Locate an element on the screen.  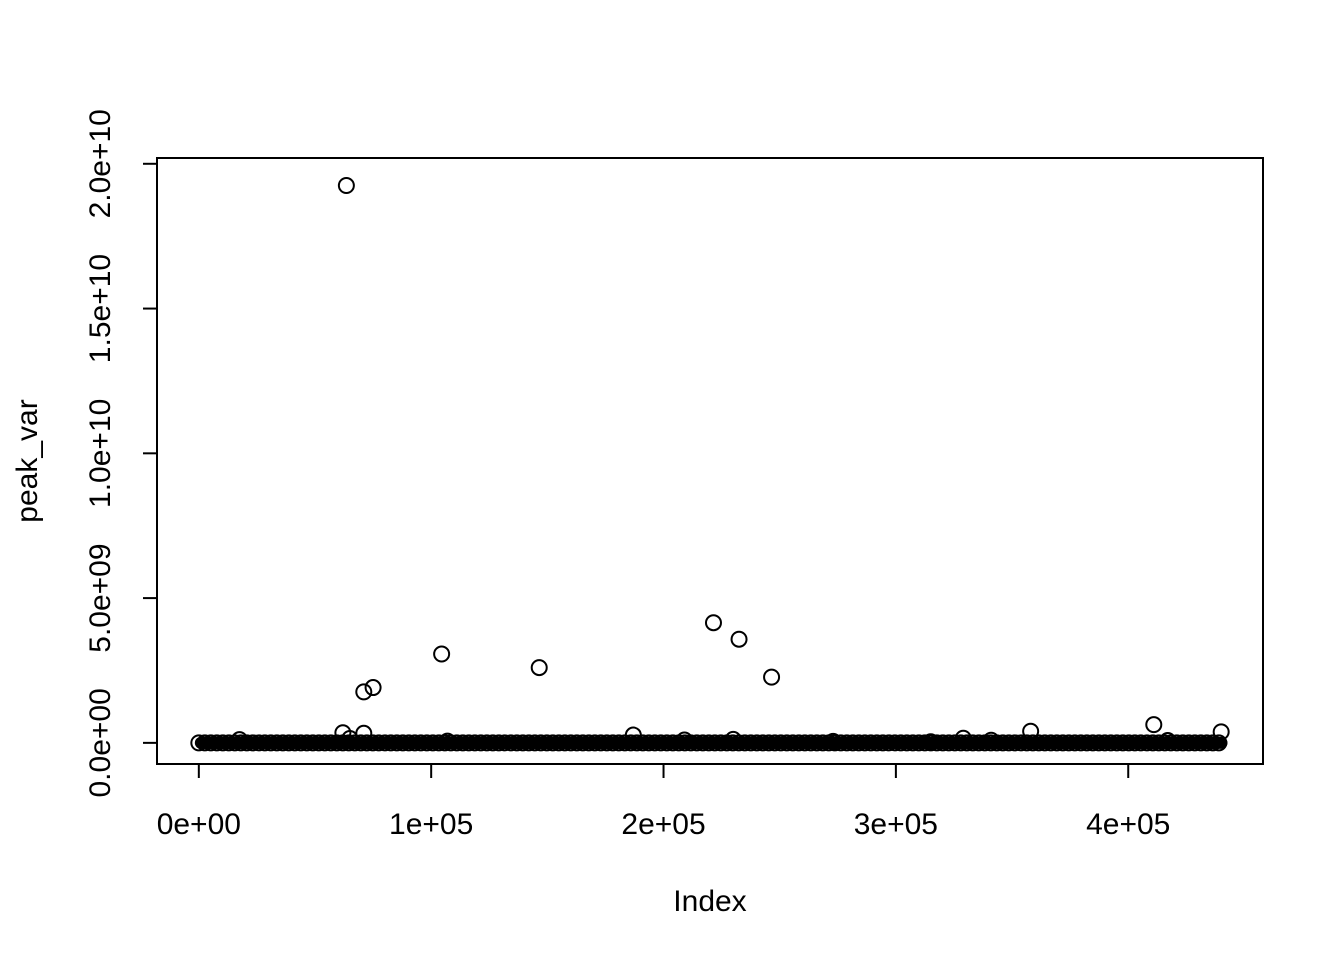
y-tick-label: 2.0e+10 is located at coordinates (100, 163).